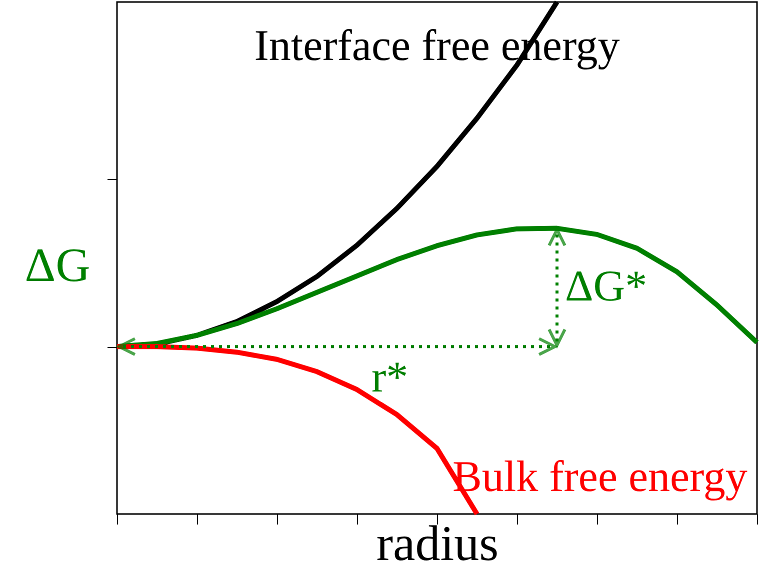 This screenshot has width=765, height=580. I want to click on annotation: r*, so click(389, 377).